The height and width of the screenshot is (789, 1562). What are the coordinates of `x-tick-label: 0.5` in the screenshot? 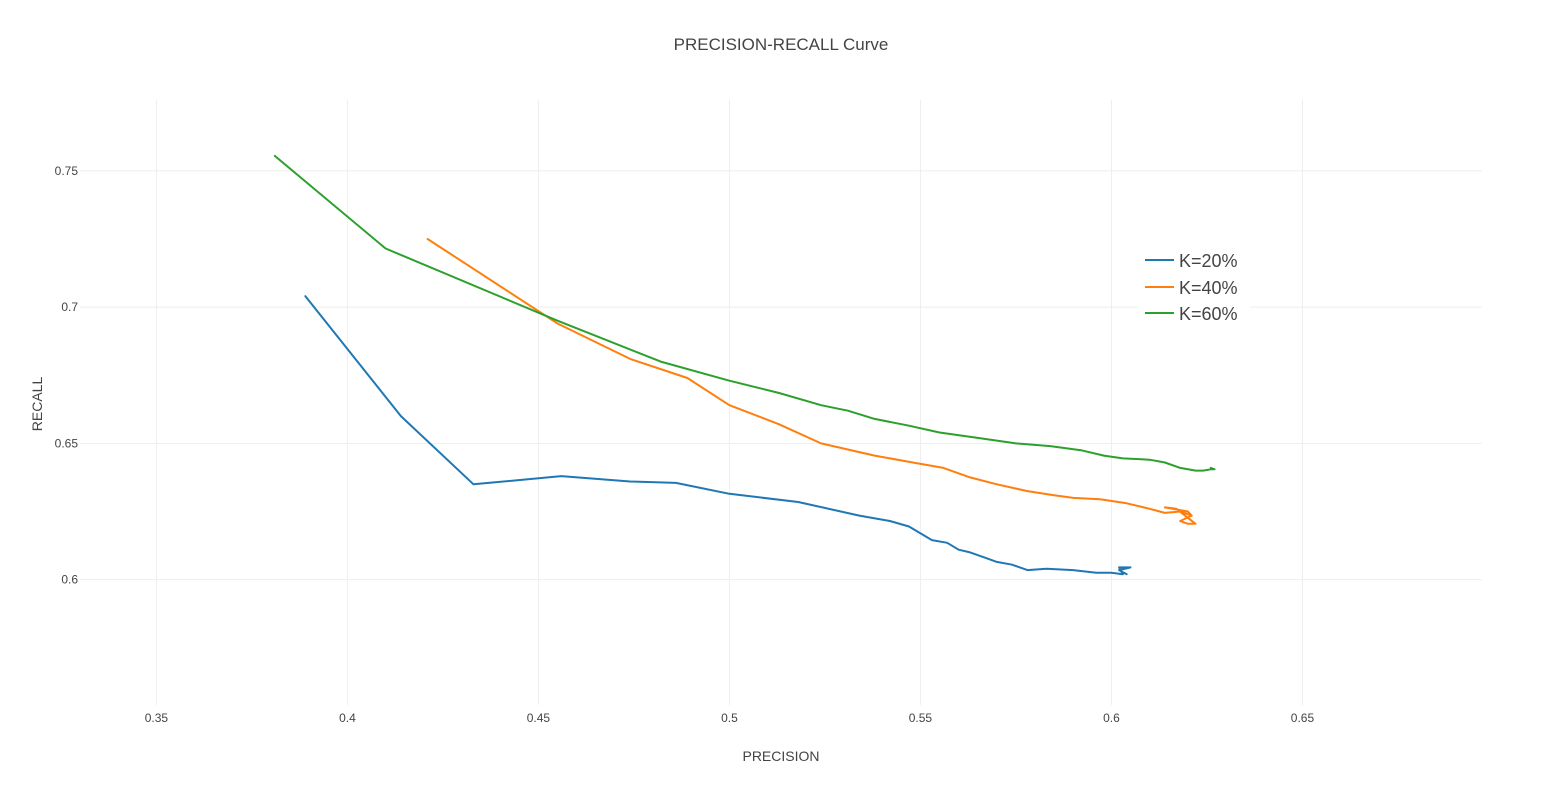 It's located at (729, 718).